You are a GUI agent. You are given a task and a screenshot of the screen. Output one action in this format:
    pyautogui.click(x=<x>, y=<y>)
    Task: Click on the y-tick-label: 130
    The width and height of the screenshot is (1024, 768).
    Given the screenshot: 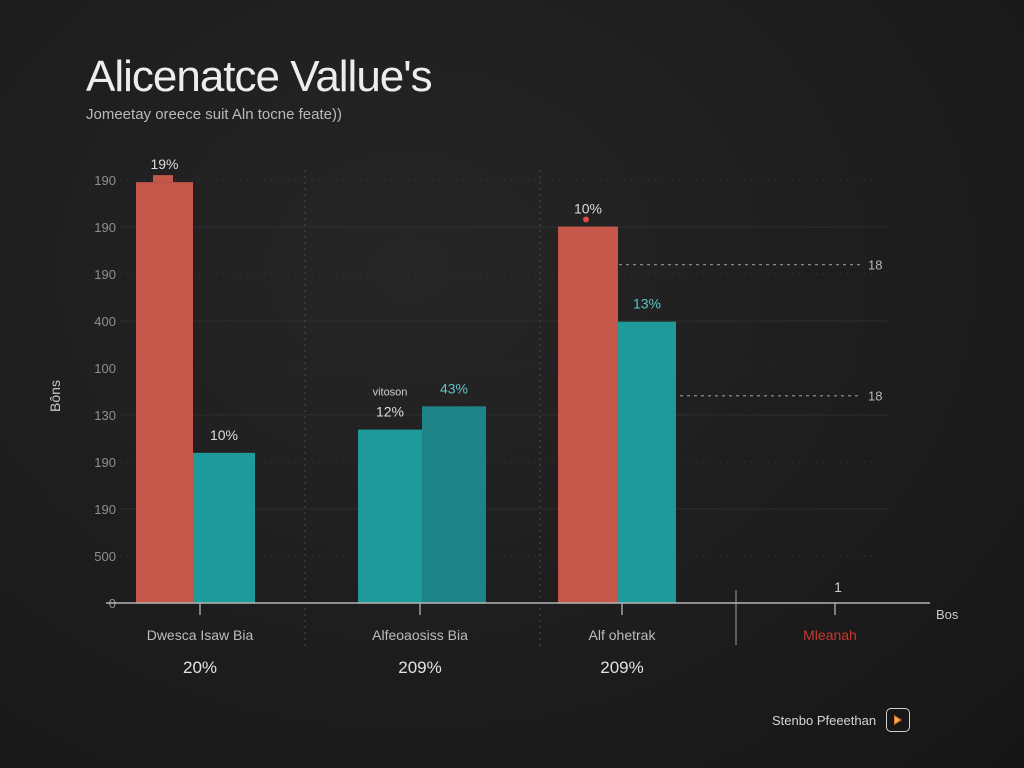 What is the action you would take?
    pyautogui.click(x=105, y=415)
    